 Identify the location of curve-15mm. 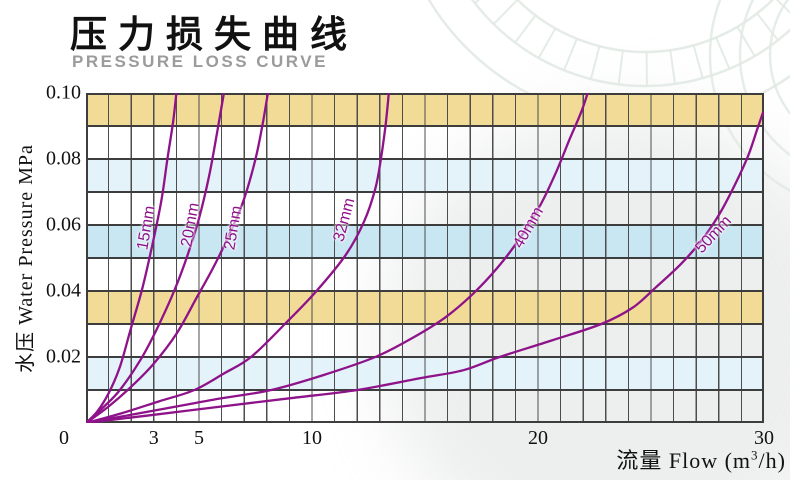
(132, 258).